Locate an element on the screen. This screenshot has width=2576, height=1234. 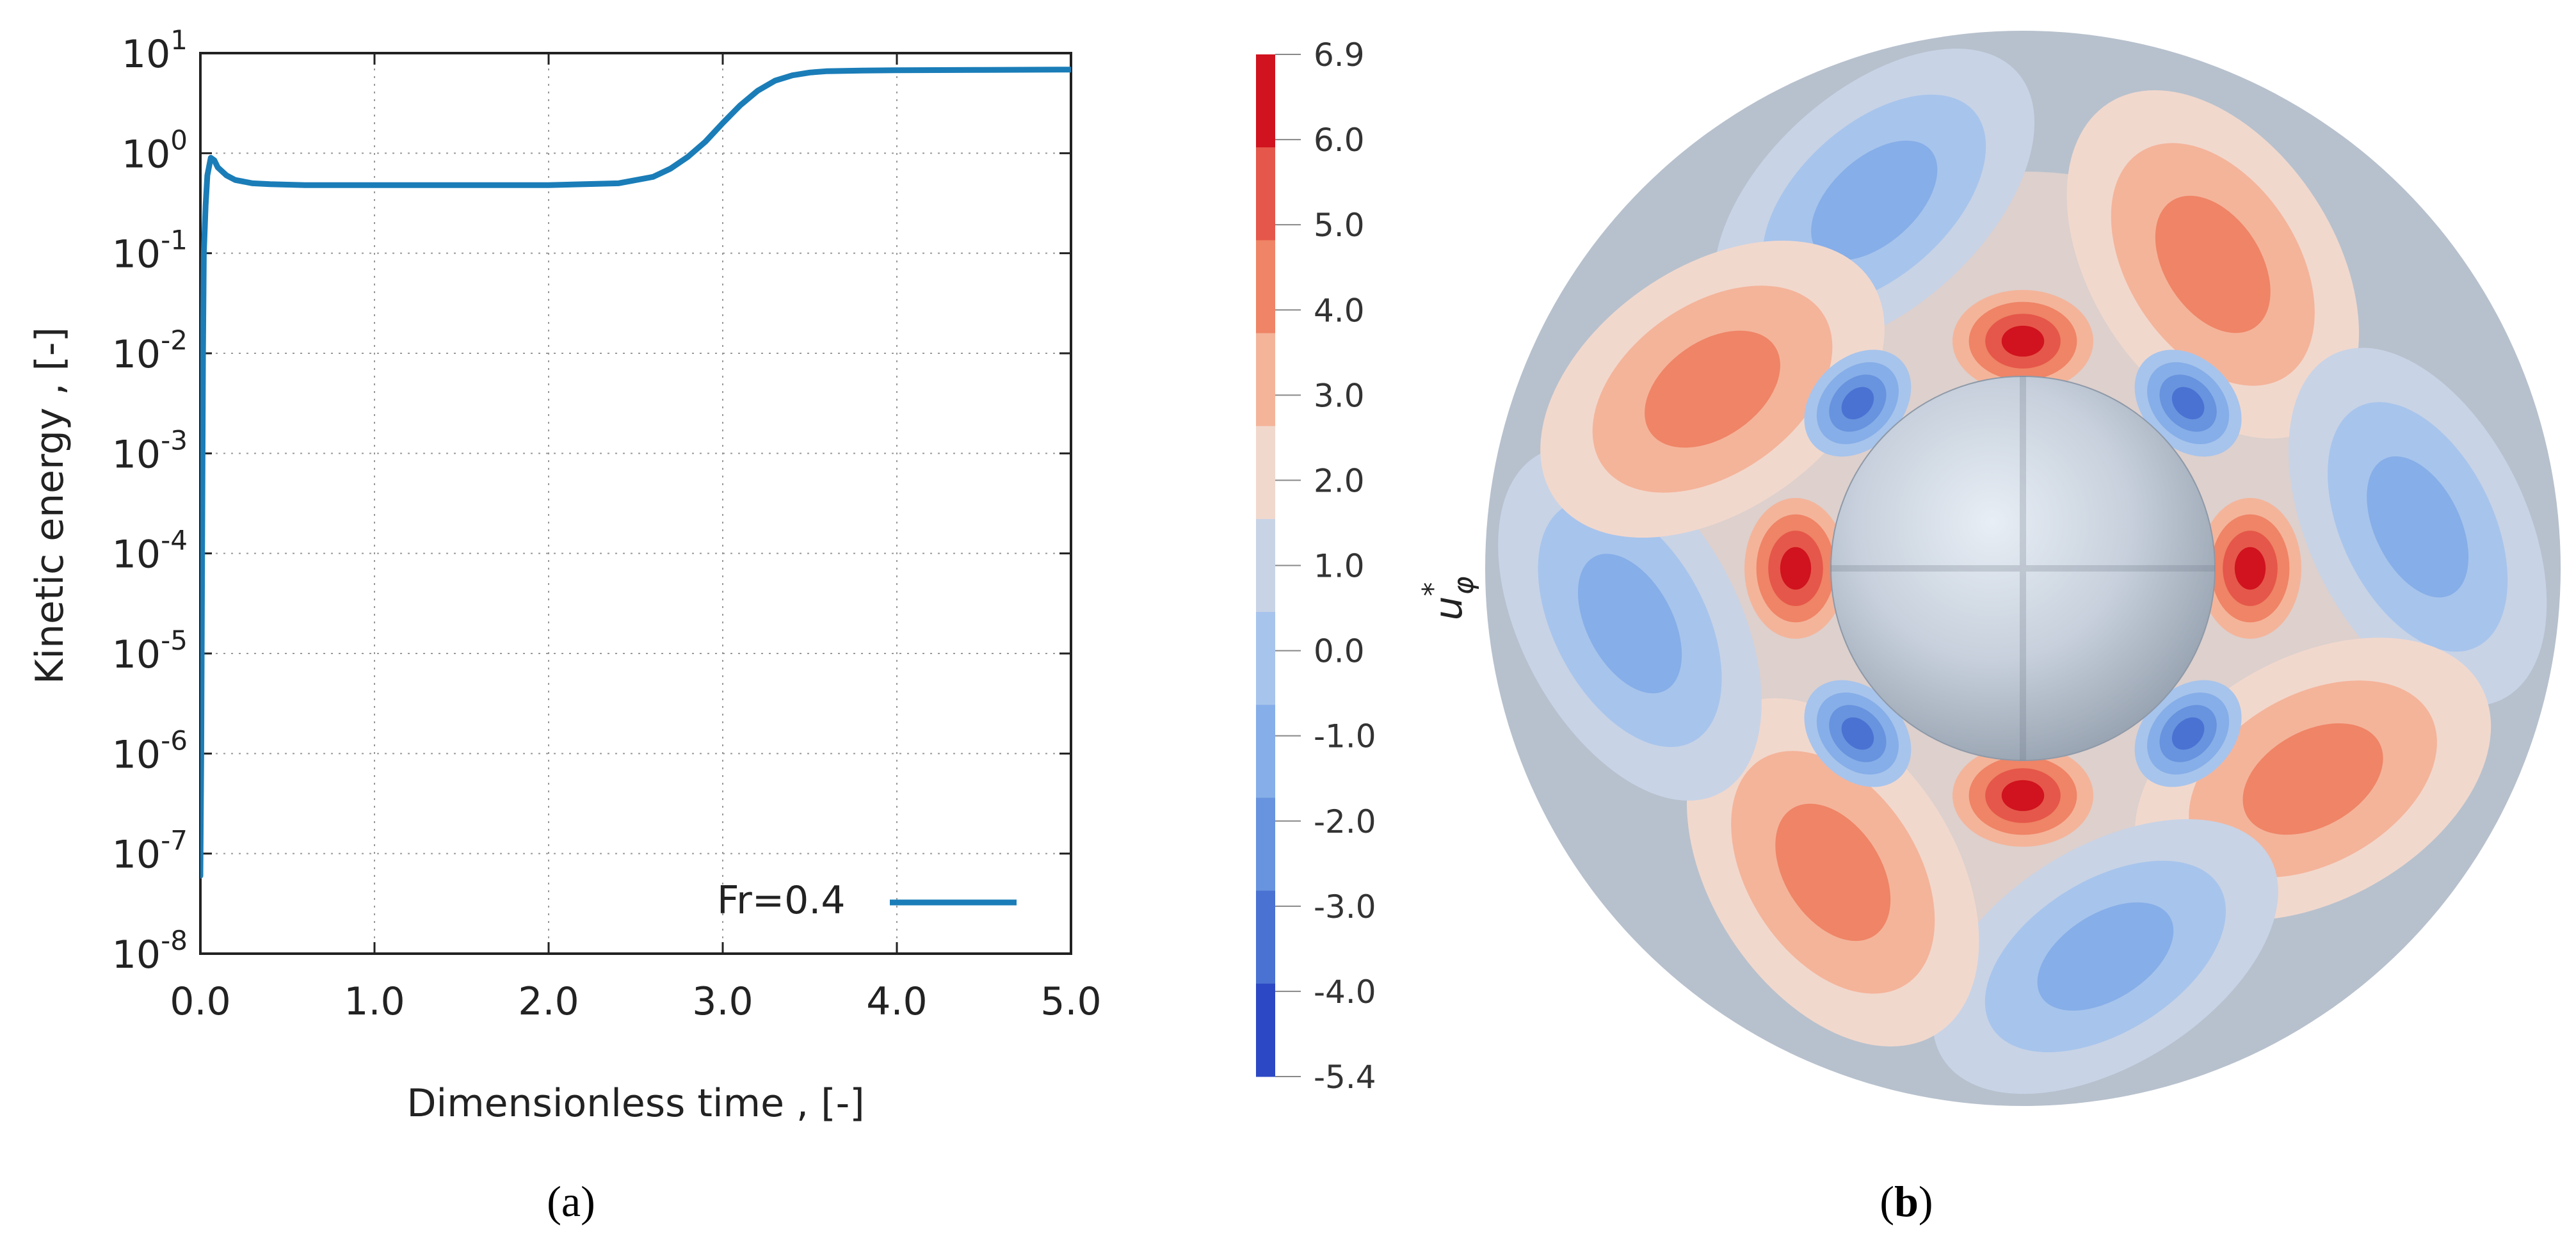
colorbar-tick-label: -3.0 is located at coordinates (1345, 906).